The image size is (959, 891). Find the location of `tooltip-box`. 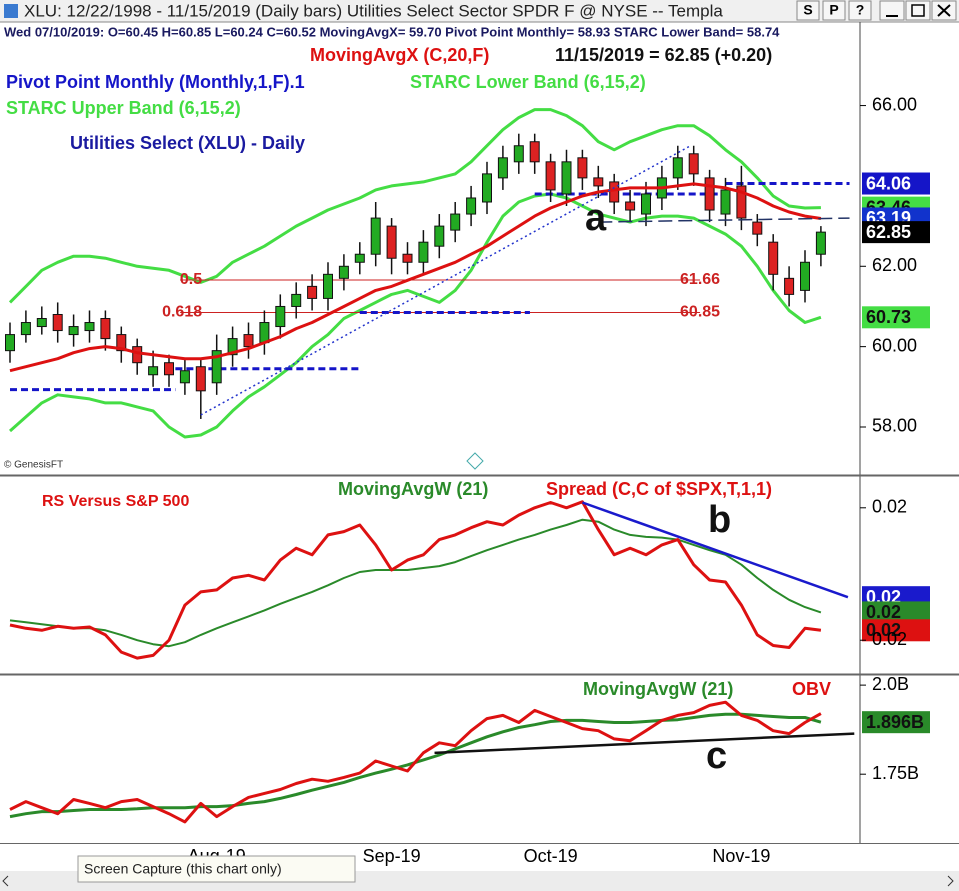

tooltip-box is located at coordinates (216, 869).